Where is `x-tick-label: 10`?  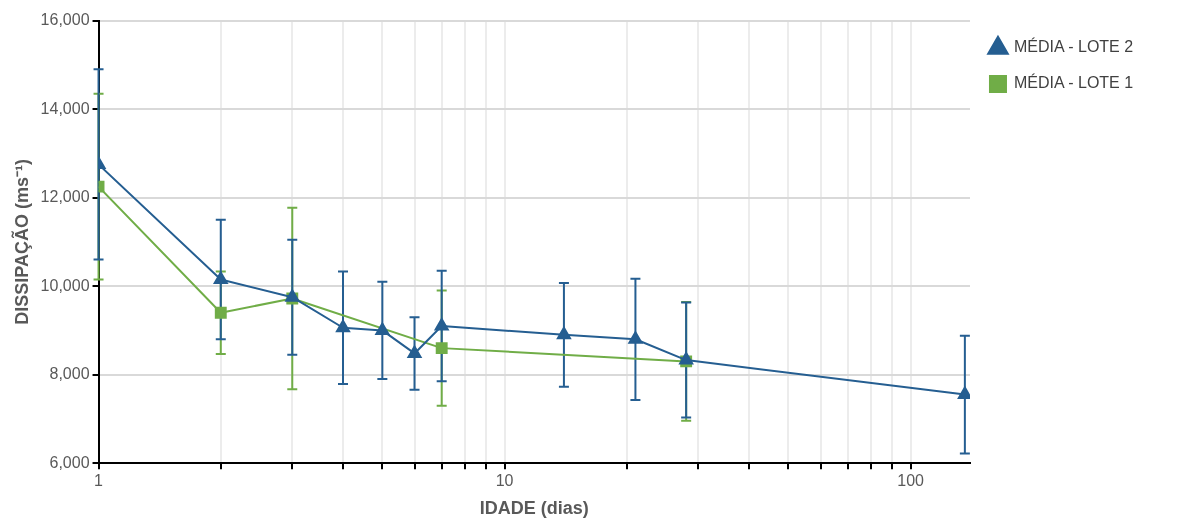
x-tick-label: 10 is located at coordinates (504, 481).